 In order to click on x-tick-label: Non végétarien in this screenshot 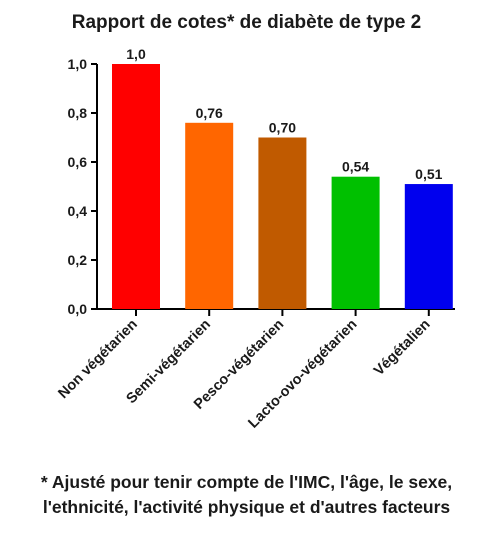, I will do `click(97, 359)`.